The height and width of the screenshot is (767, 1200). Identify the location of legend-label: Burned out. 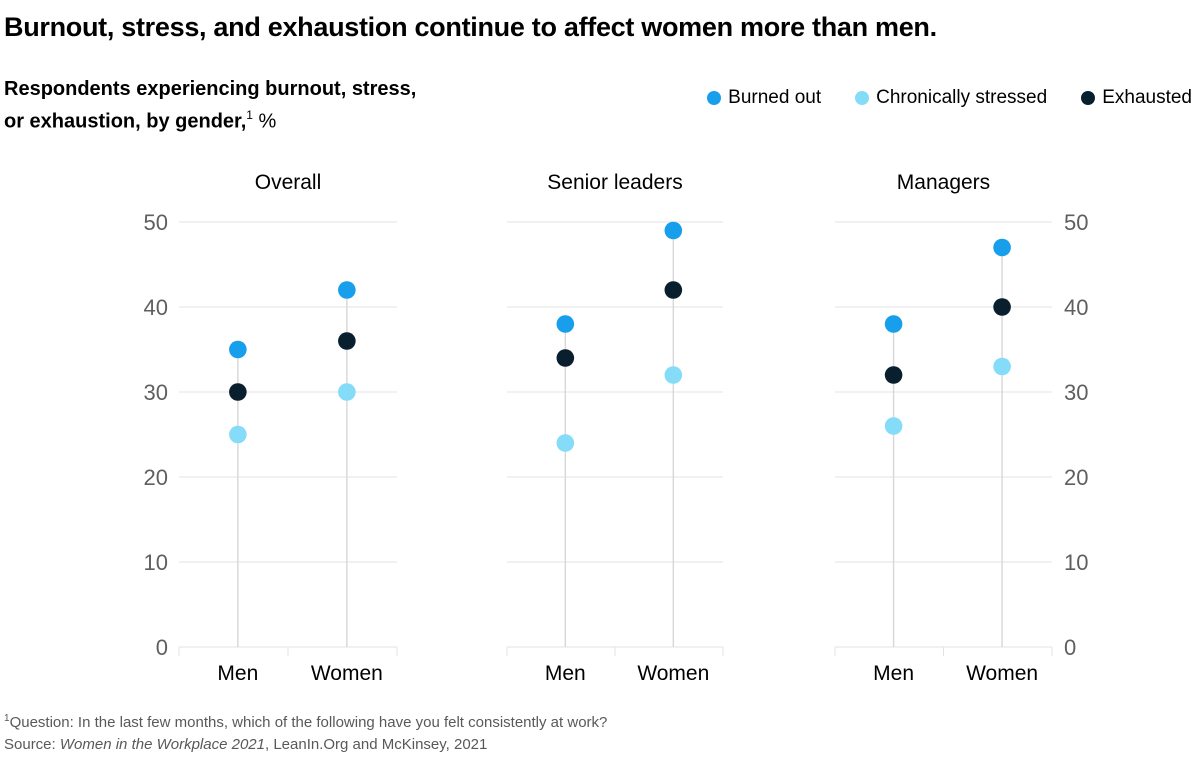
(775, 97).